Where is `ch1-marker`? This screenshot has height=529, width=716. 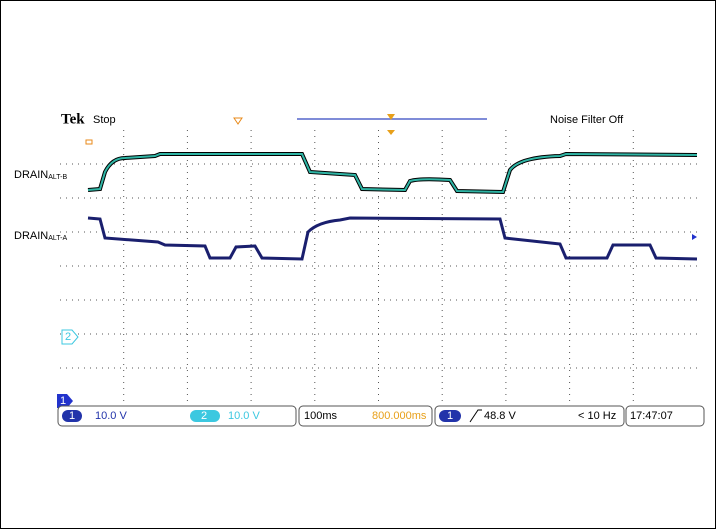
ch1-marker is located at coordinates (65, 401).